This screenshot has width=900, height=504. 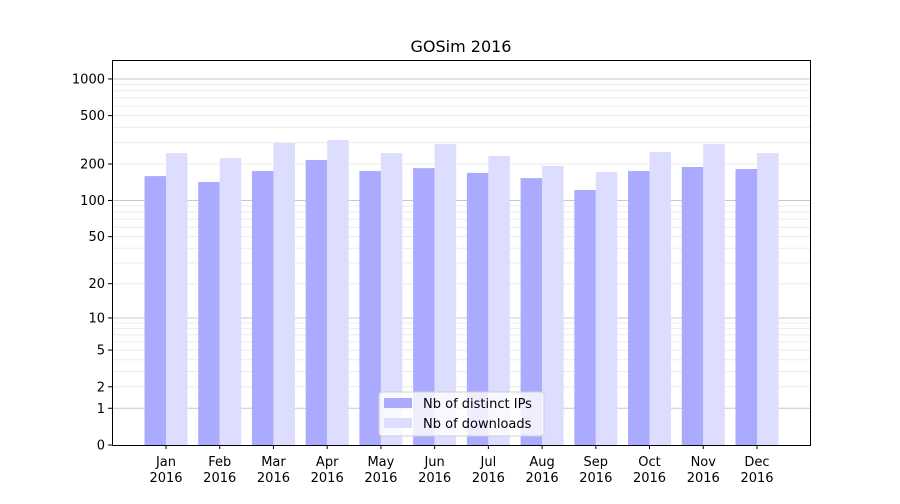 I want to click on legend: Nb of distinct IPs Nb of downloads, so click(x=461, y=414).